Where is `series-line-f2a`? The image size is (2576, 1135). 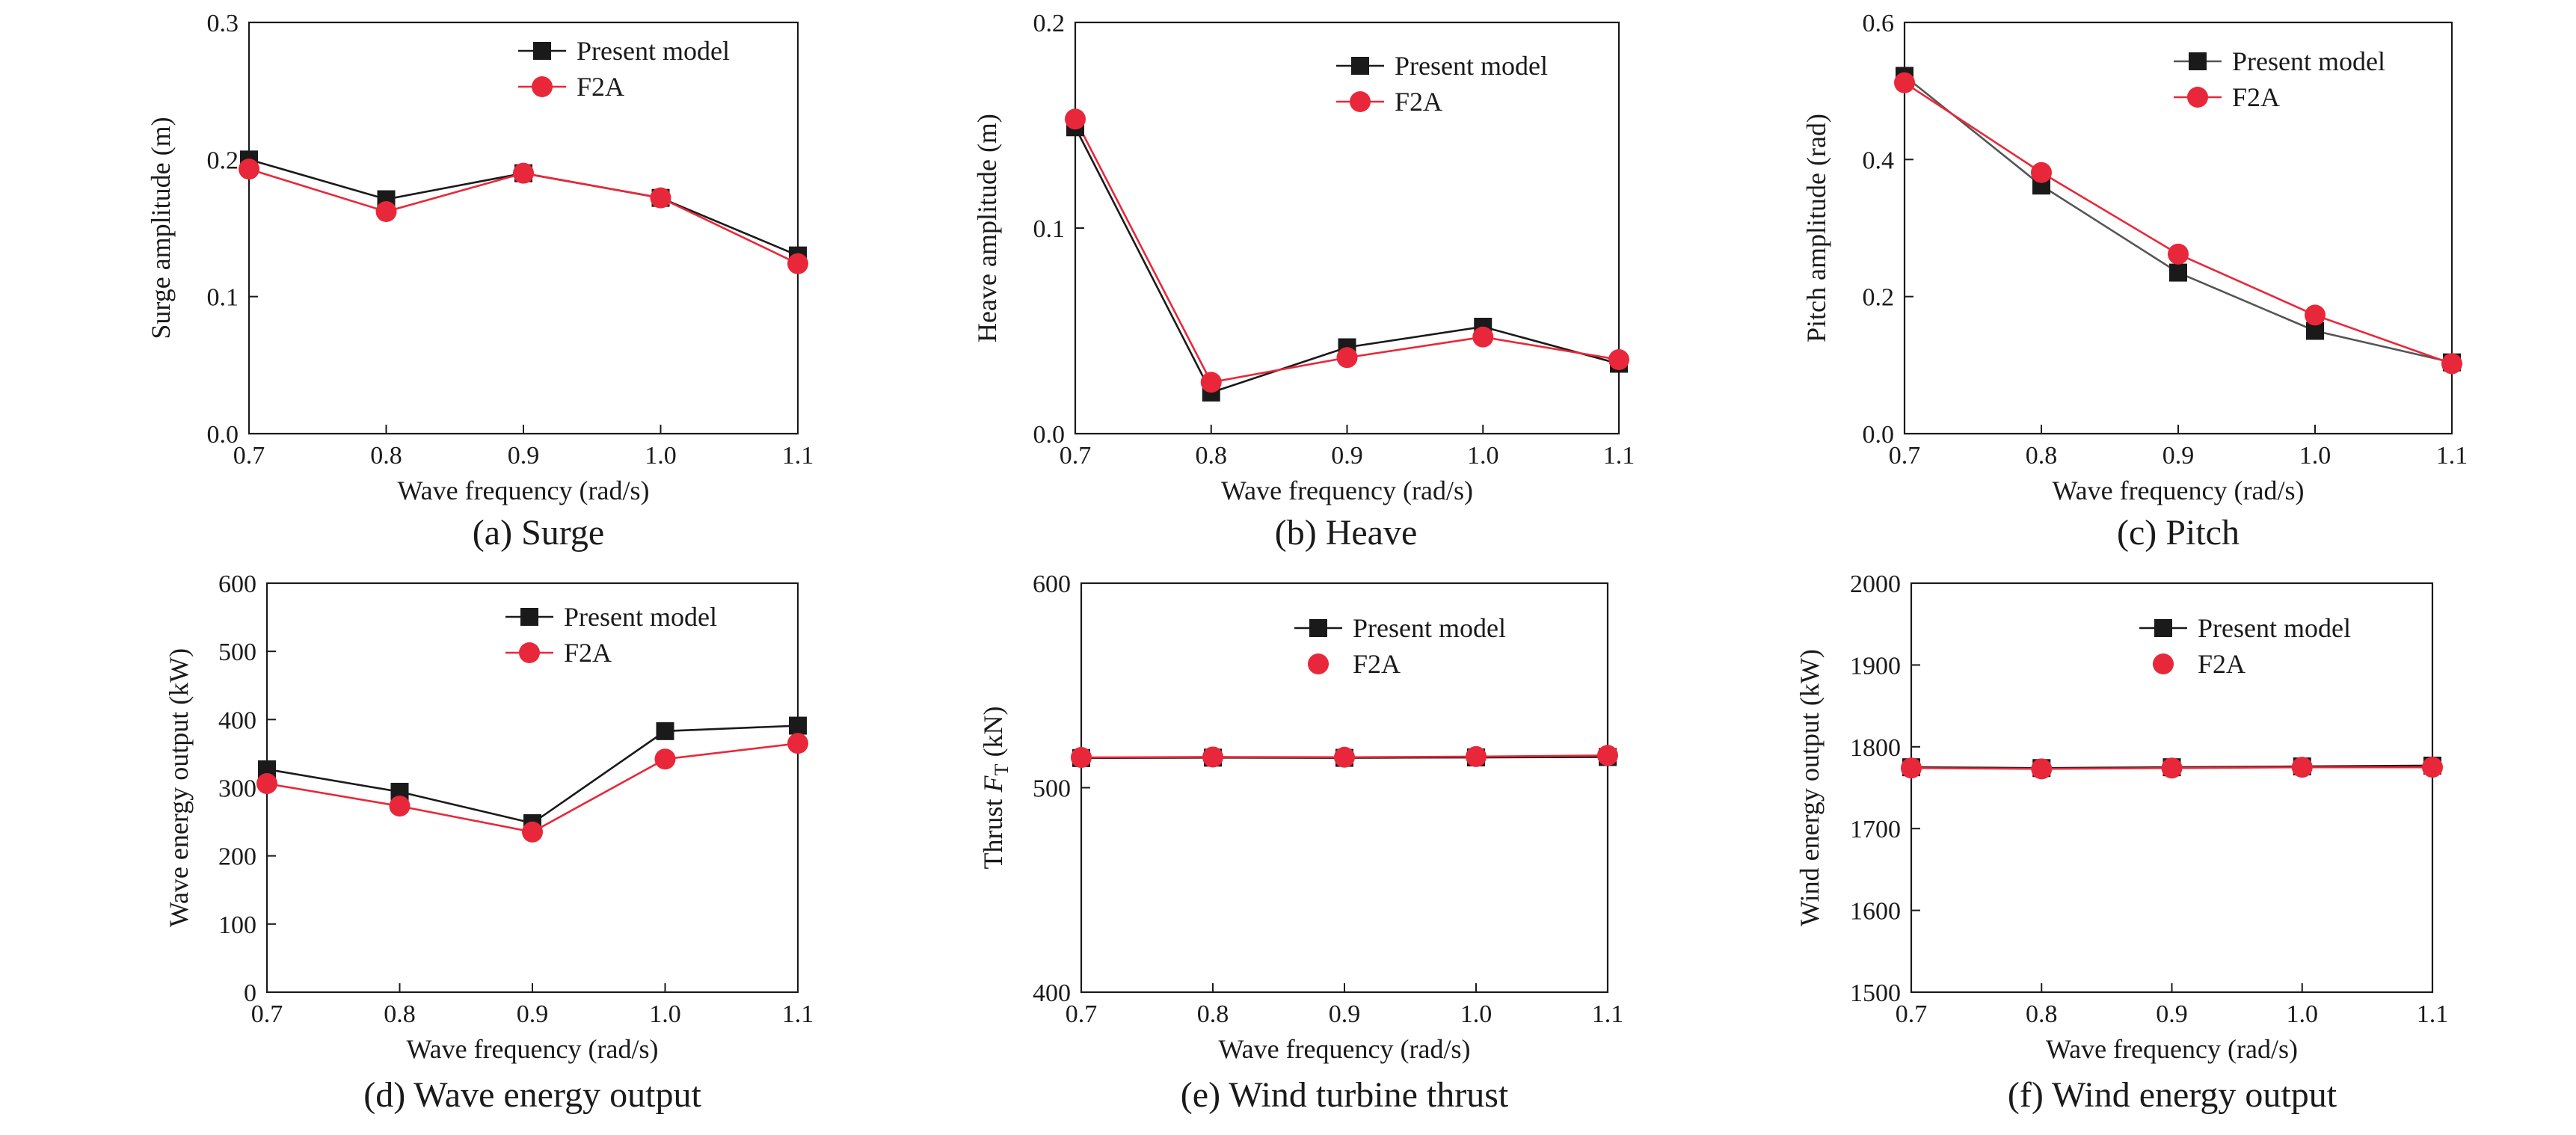
series-line-f2a is located at coordinates (2178, 223).